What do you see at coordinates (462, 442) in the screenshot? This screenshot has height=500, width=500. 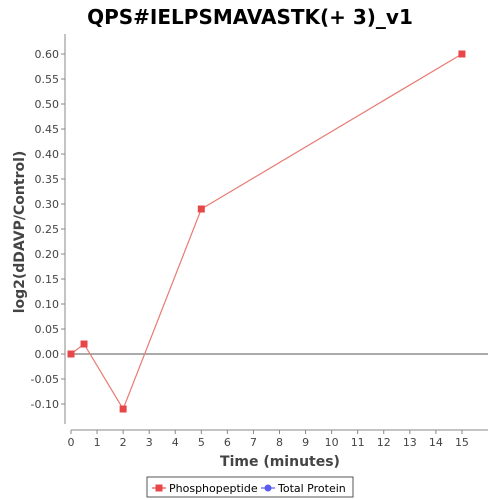 I see `x-tick-label: 15` at bounding box center [462, 442].